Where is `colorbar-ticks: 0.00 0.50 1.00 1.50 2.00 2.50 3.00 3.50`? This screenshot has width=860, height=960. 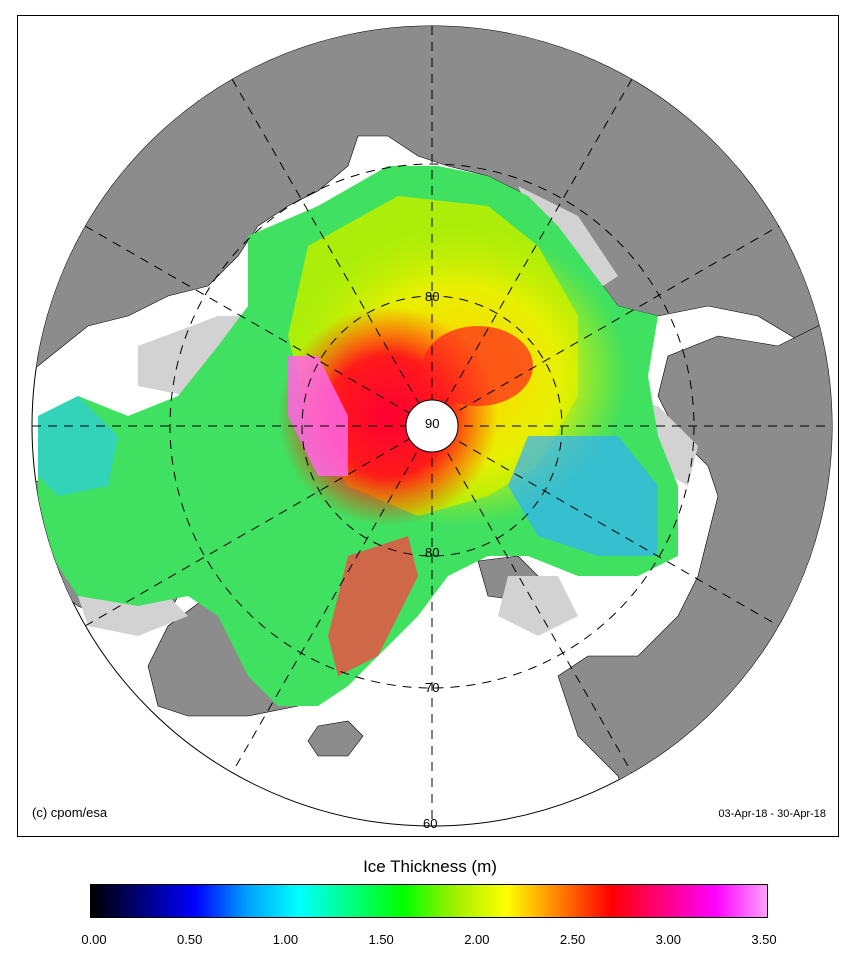 colorbar-ticks: 0.00 0.50 1.00 1.50 2.00 2.50 3.00 3.50 is located at coordinates (430, 942).